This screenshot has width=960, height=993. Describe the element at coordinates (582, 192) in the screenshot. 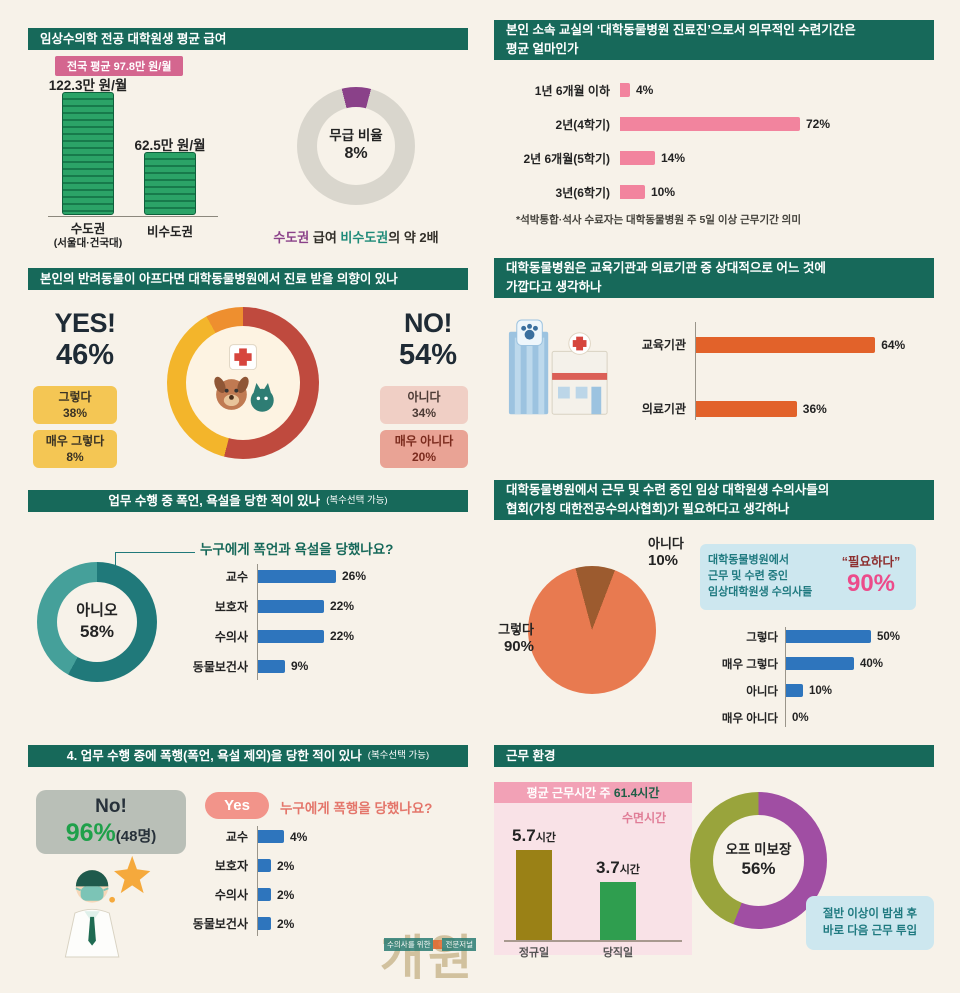

I see `training-row-label: 3년(6학기)` at that location.